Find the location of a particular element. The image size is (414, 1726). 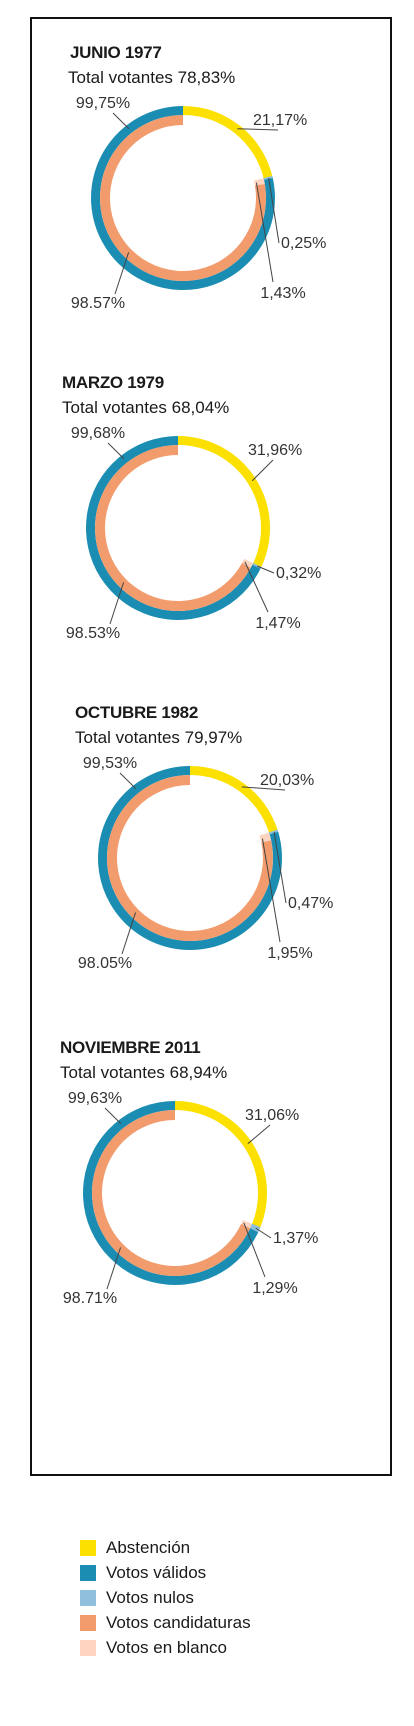

donut-chart: 99,68% 31,96% 0,32% 1,47% 98.53% is located at coordinates (194, 533).